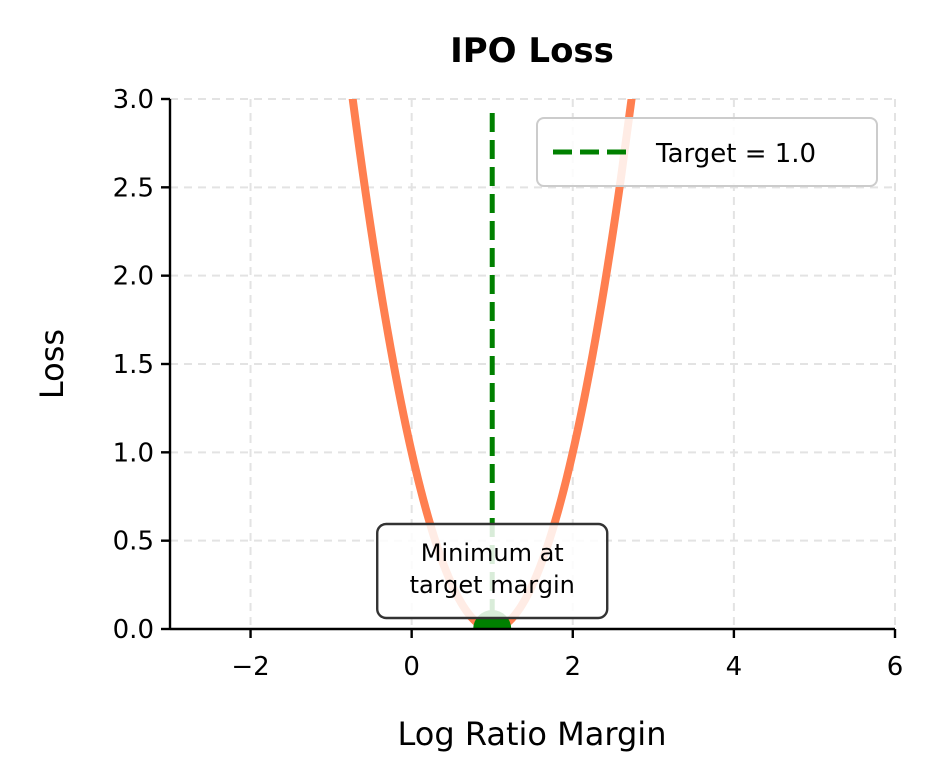  What do you see at coordinates (492, 585) in the screenshot?
I see `annotation-line: target margin` at bounding box center [492, 585].